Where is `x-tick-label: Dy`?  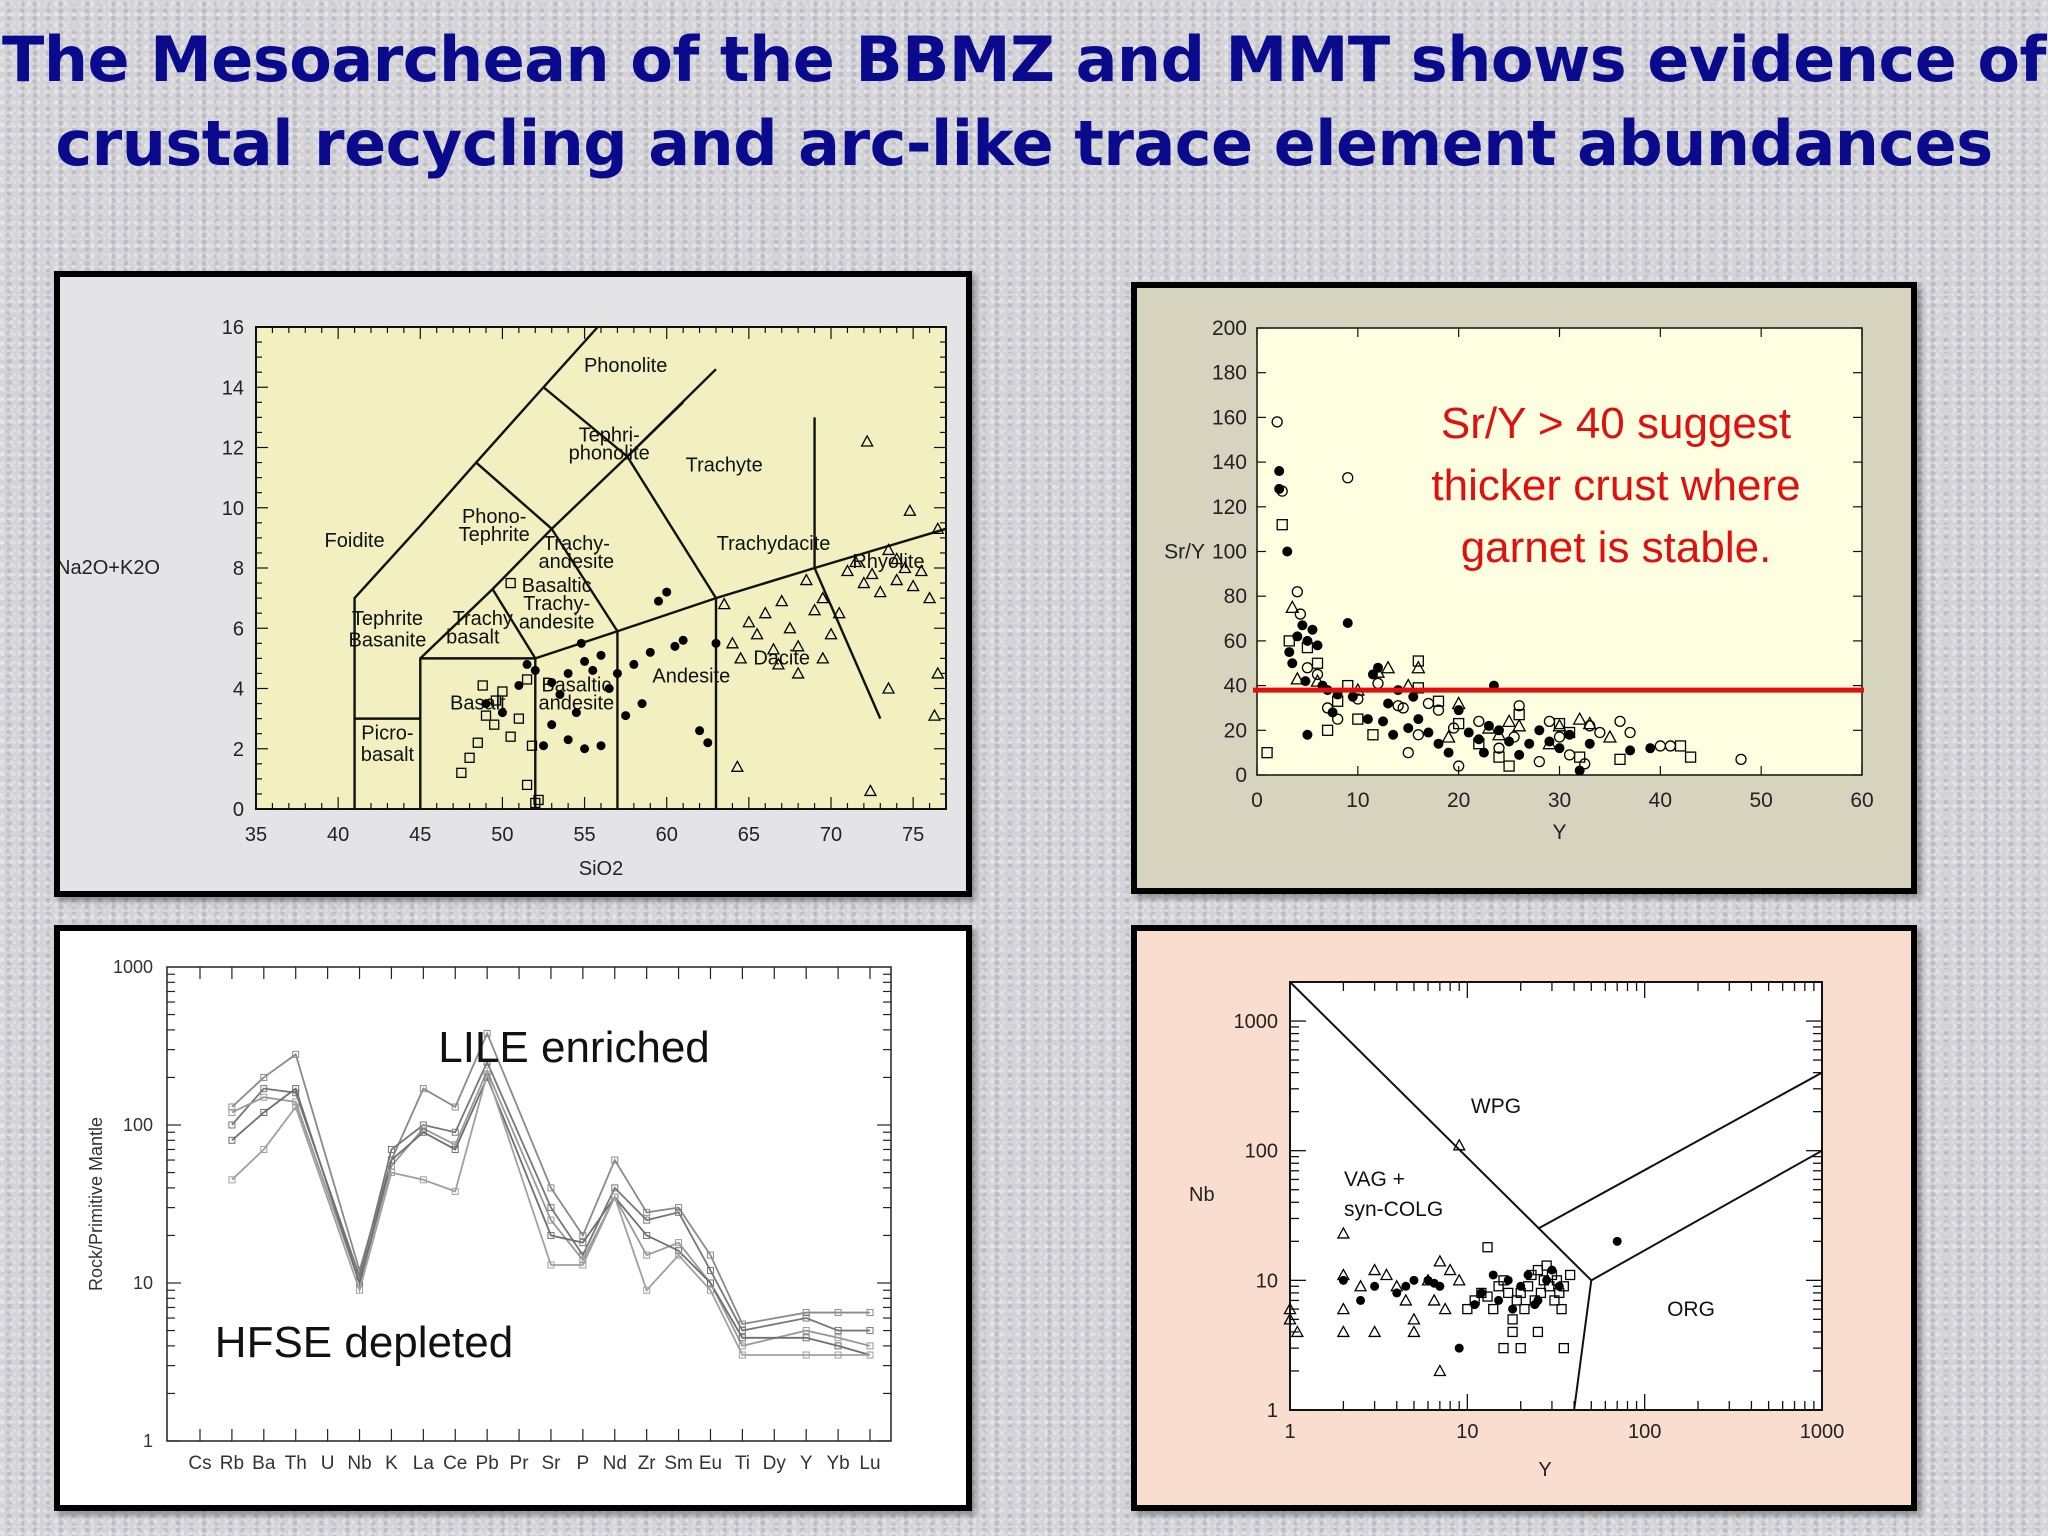 x-tick-label: Dy is located at coordinates (775, 1463).